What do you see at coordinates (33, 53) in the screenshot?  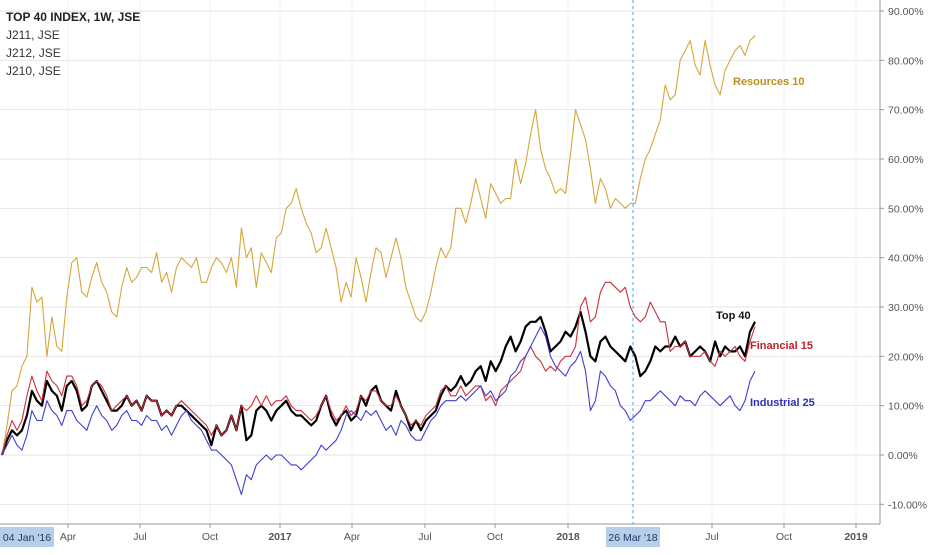 I see `legend-symbol-j212: J212, JSE` at bounding box center [33, 53].